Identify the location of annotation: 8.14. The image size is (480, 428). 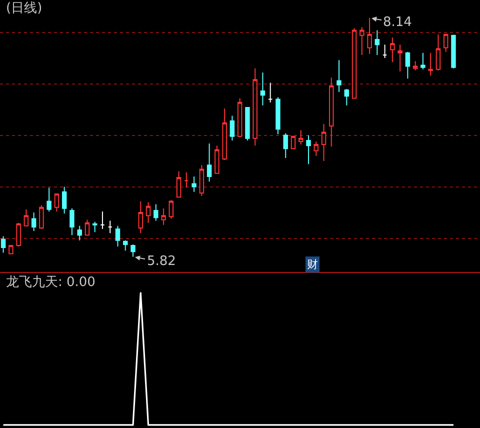
(397, 22).